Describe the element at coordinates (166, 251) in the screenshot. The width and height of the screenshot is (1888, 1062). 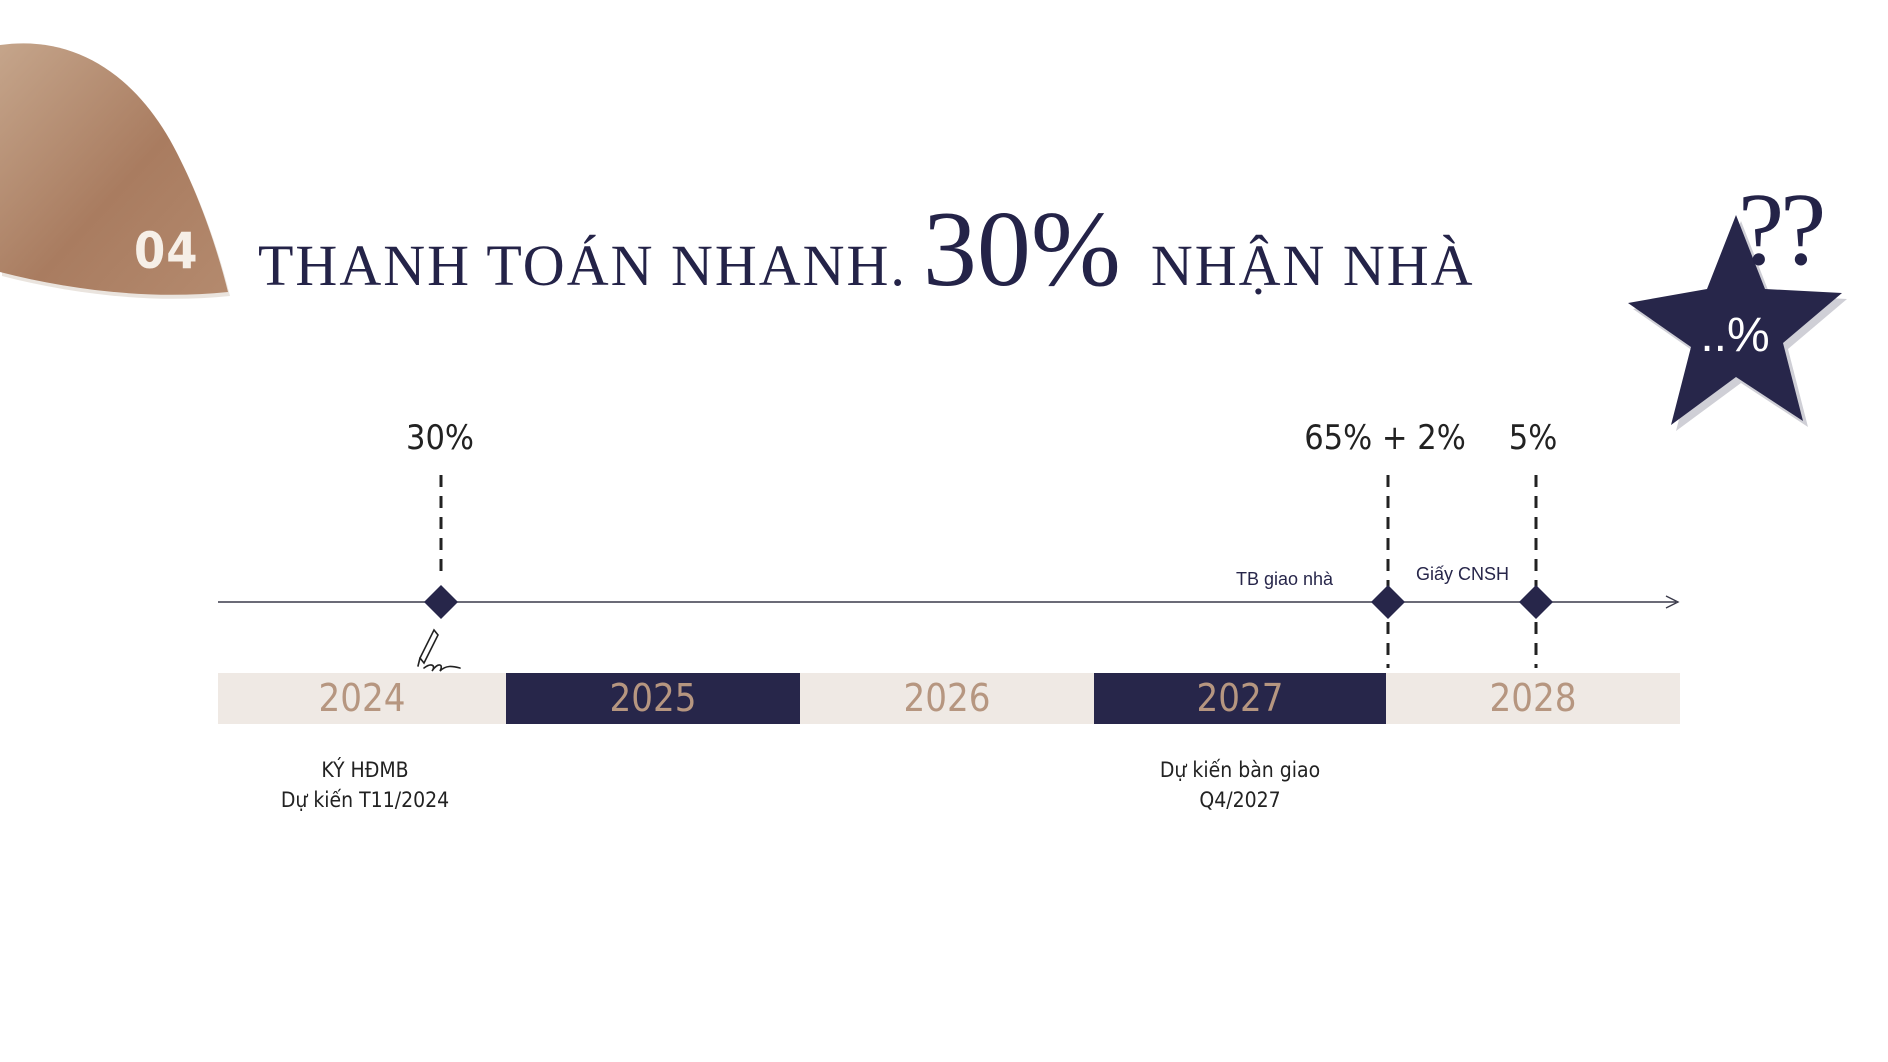
I see `section-number: 04` at that location.